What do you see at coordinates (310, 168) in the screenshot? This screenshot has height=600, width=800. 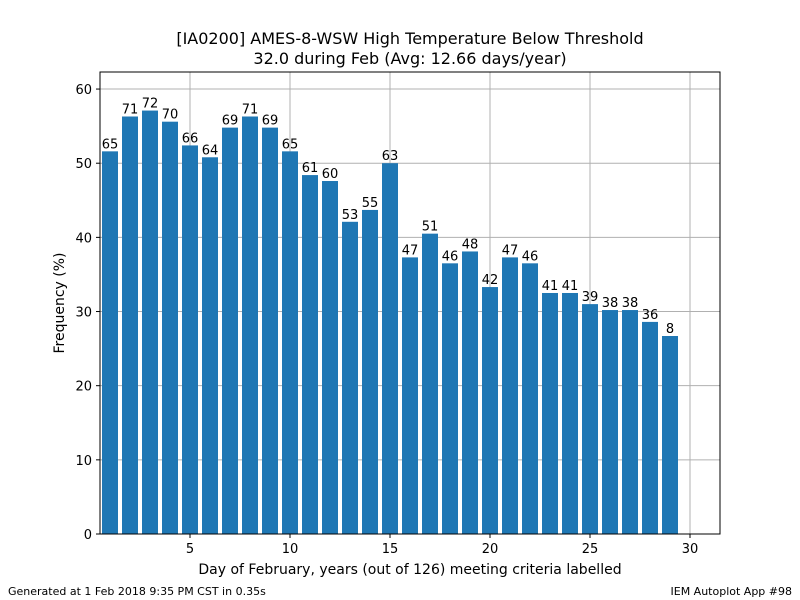 I see `bar-value-label: 61` at bounding box center [310, 168].